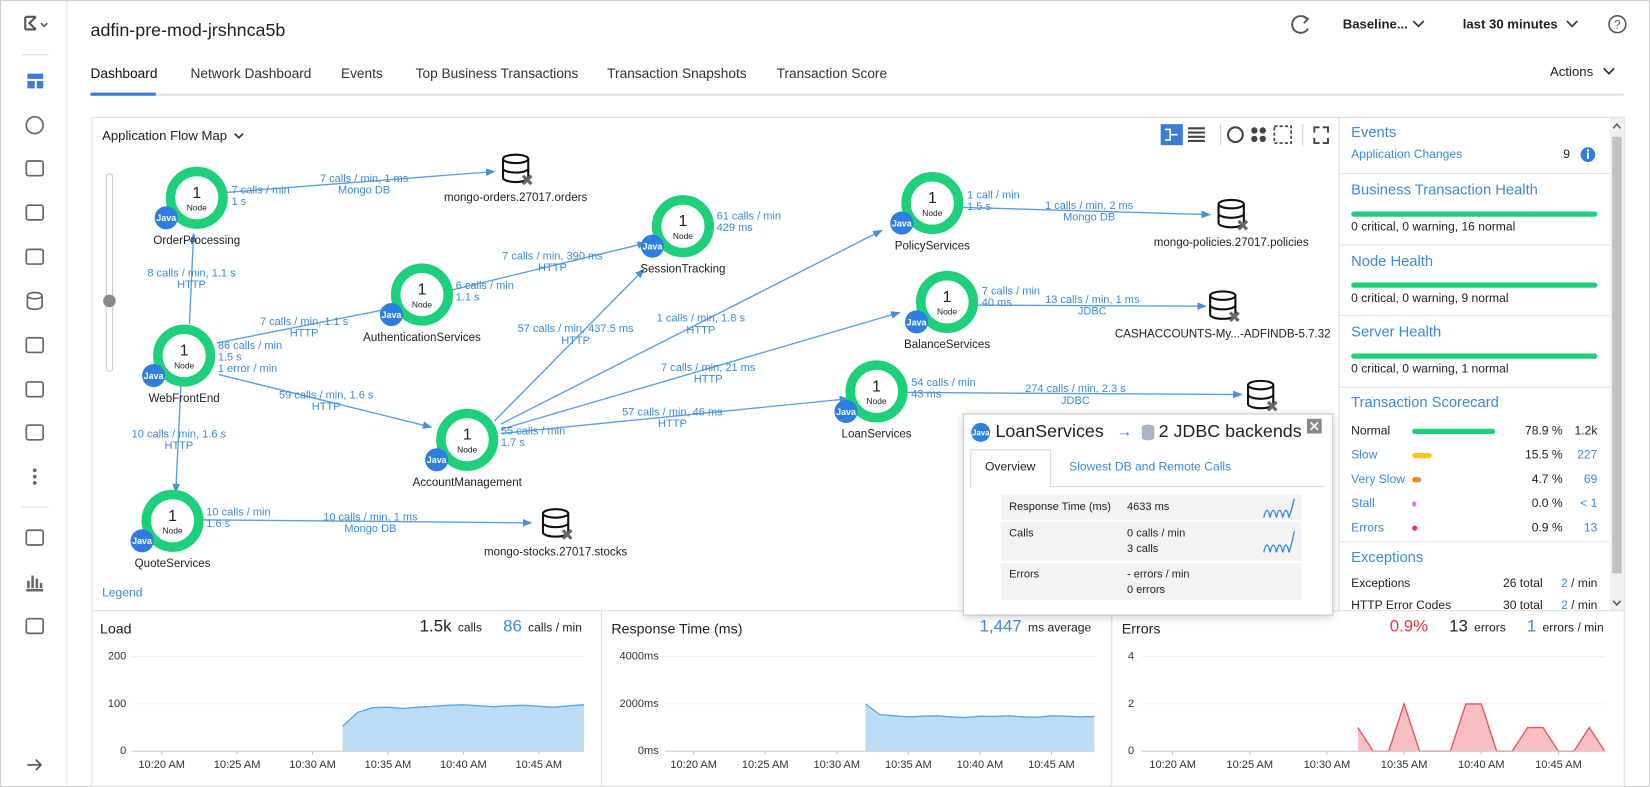 Image resolution: width=1650 pixels, height=787 pixels. Describe the element at coordinates (1590, 528) in the screenshot. I see `scorecard-count: 13` at that location.